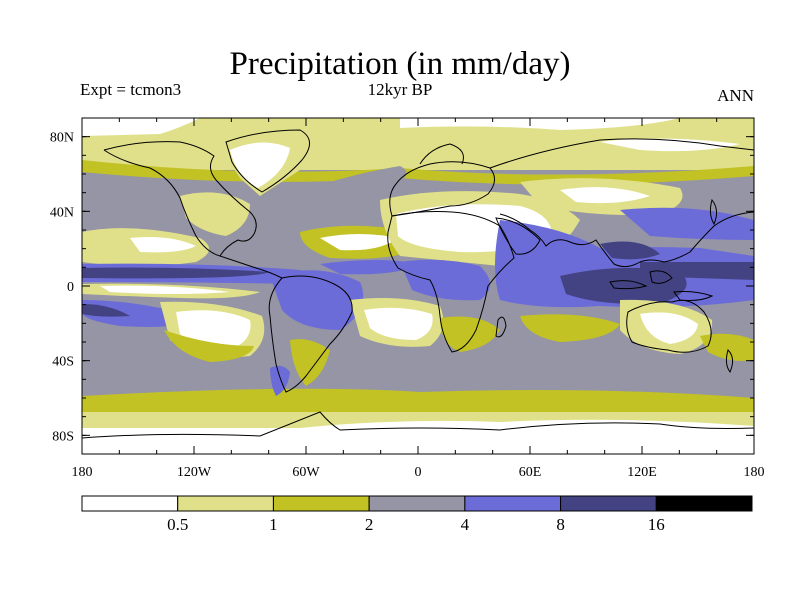 The image size is (800, 600). What do you see at coordinates (418, 472) in the screenshot?
I see `lon-tick-label: 0` at bounding box center [418, 472].